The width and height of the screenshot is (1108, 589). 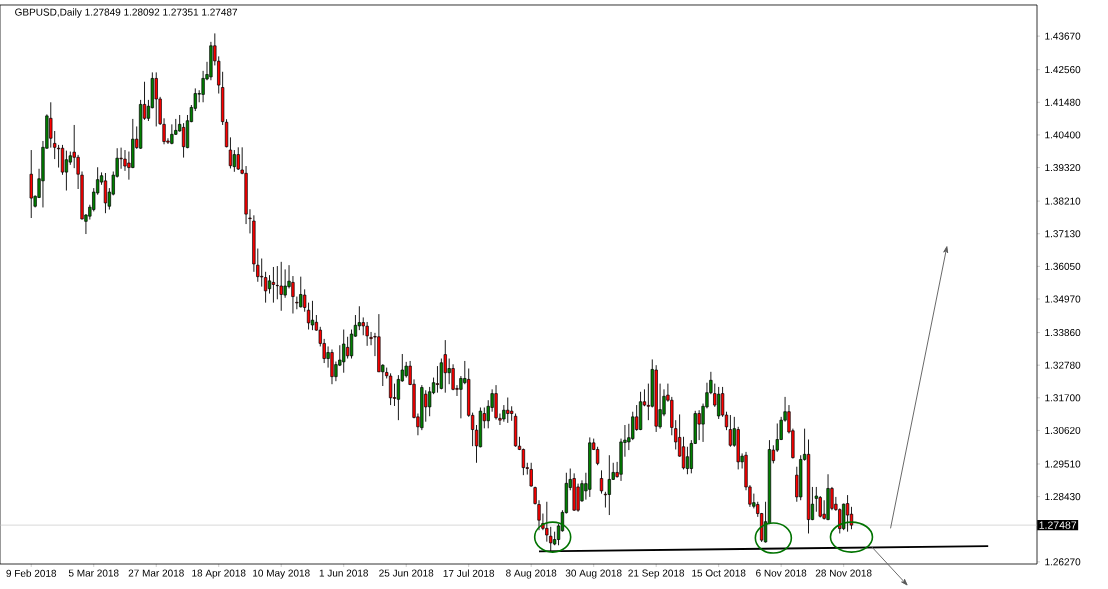 What do you see at coordinates (531, 574) in the screenshot?
I see `x-tick-label: 8 Aug 2018` at bounding box center [531, 574].